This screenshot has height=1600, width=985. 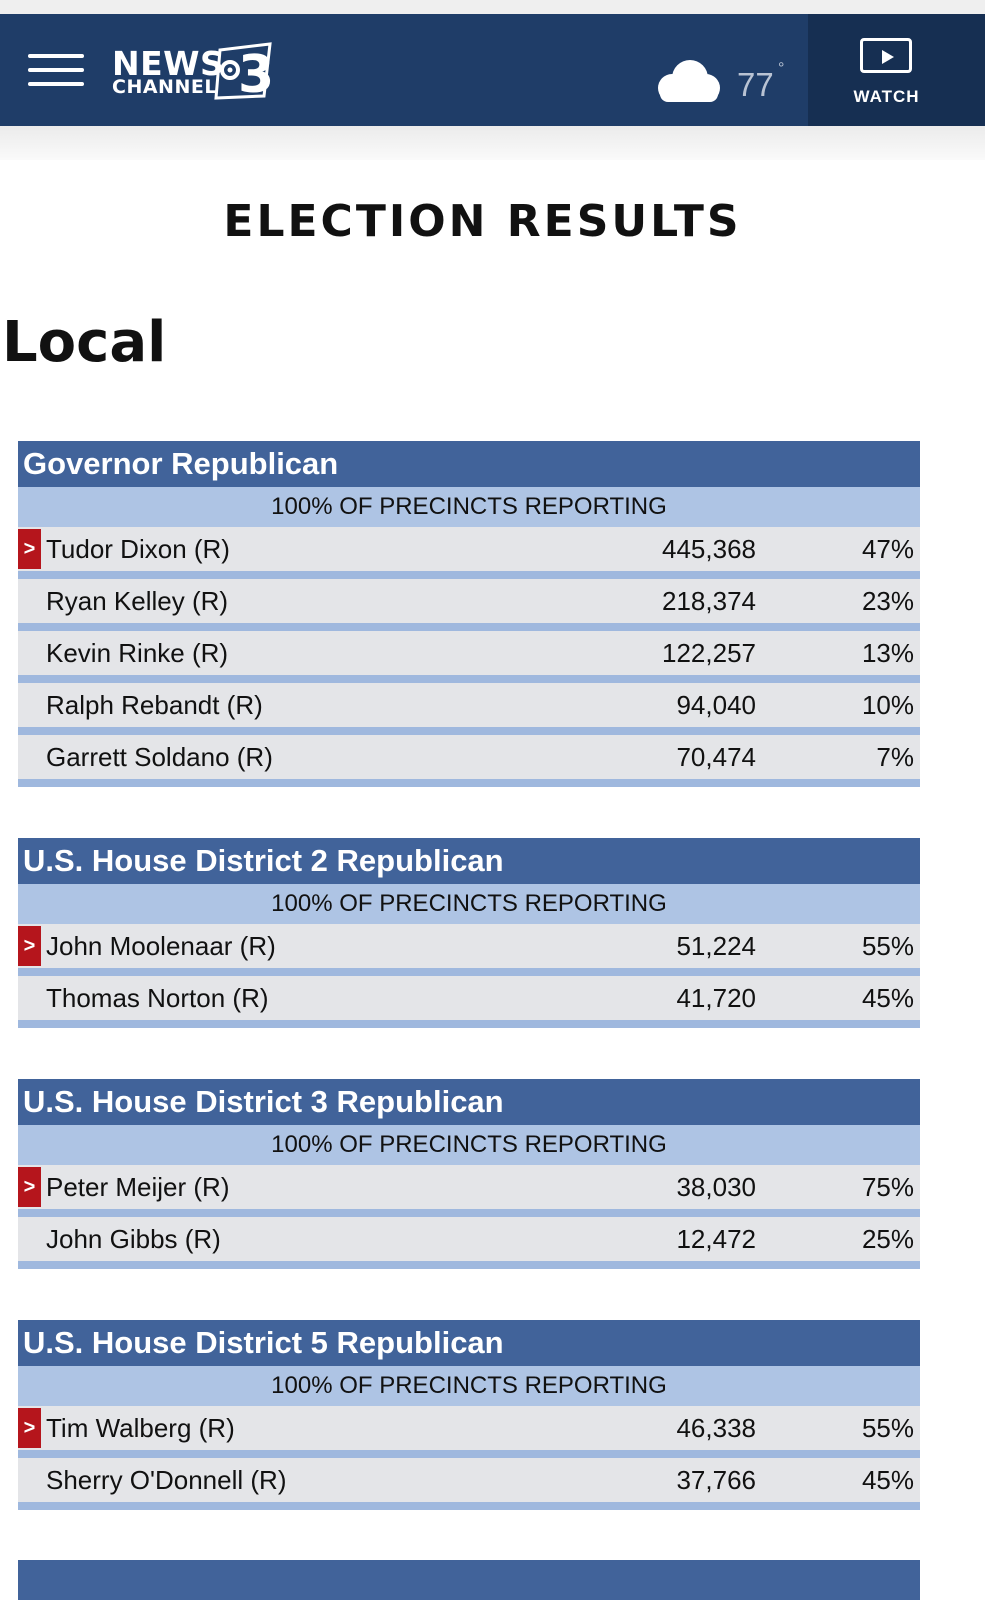 What do you see at coordinates (138, 549) in the screenshot?
I see `candidate-name: Tudor Dixon (R)` at bounding box center [138, 549].